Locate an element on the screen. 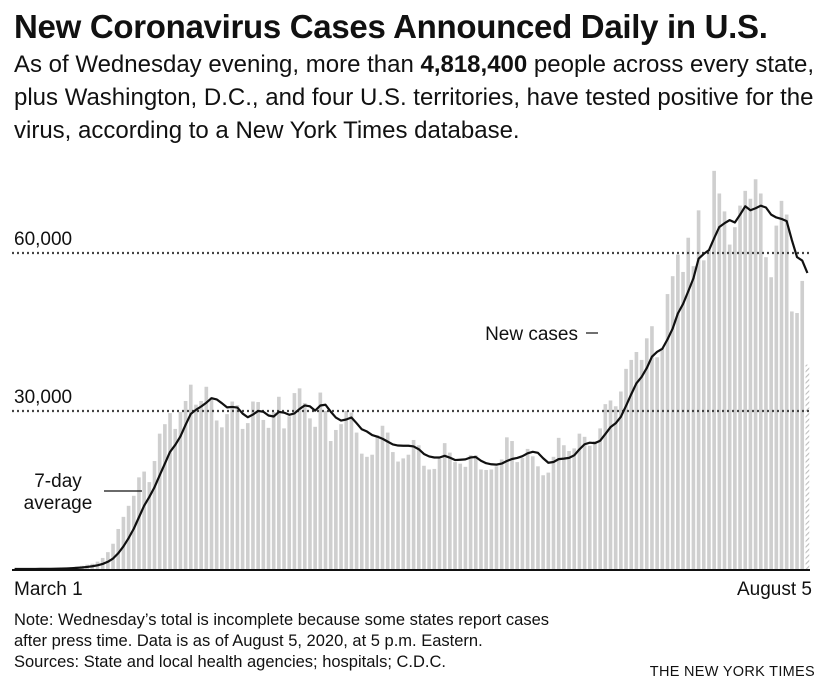 This screenshot has width=829, height=689. y-tick-label: 30,000 is located at coordinates (43, 397).